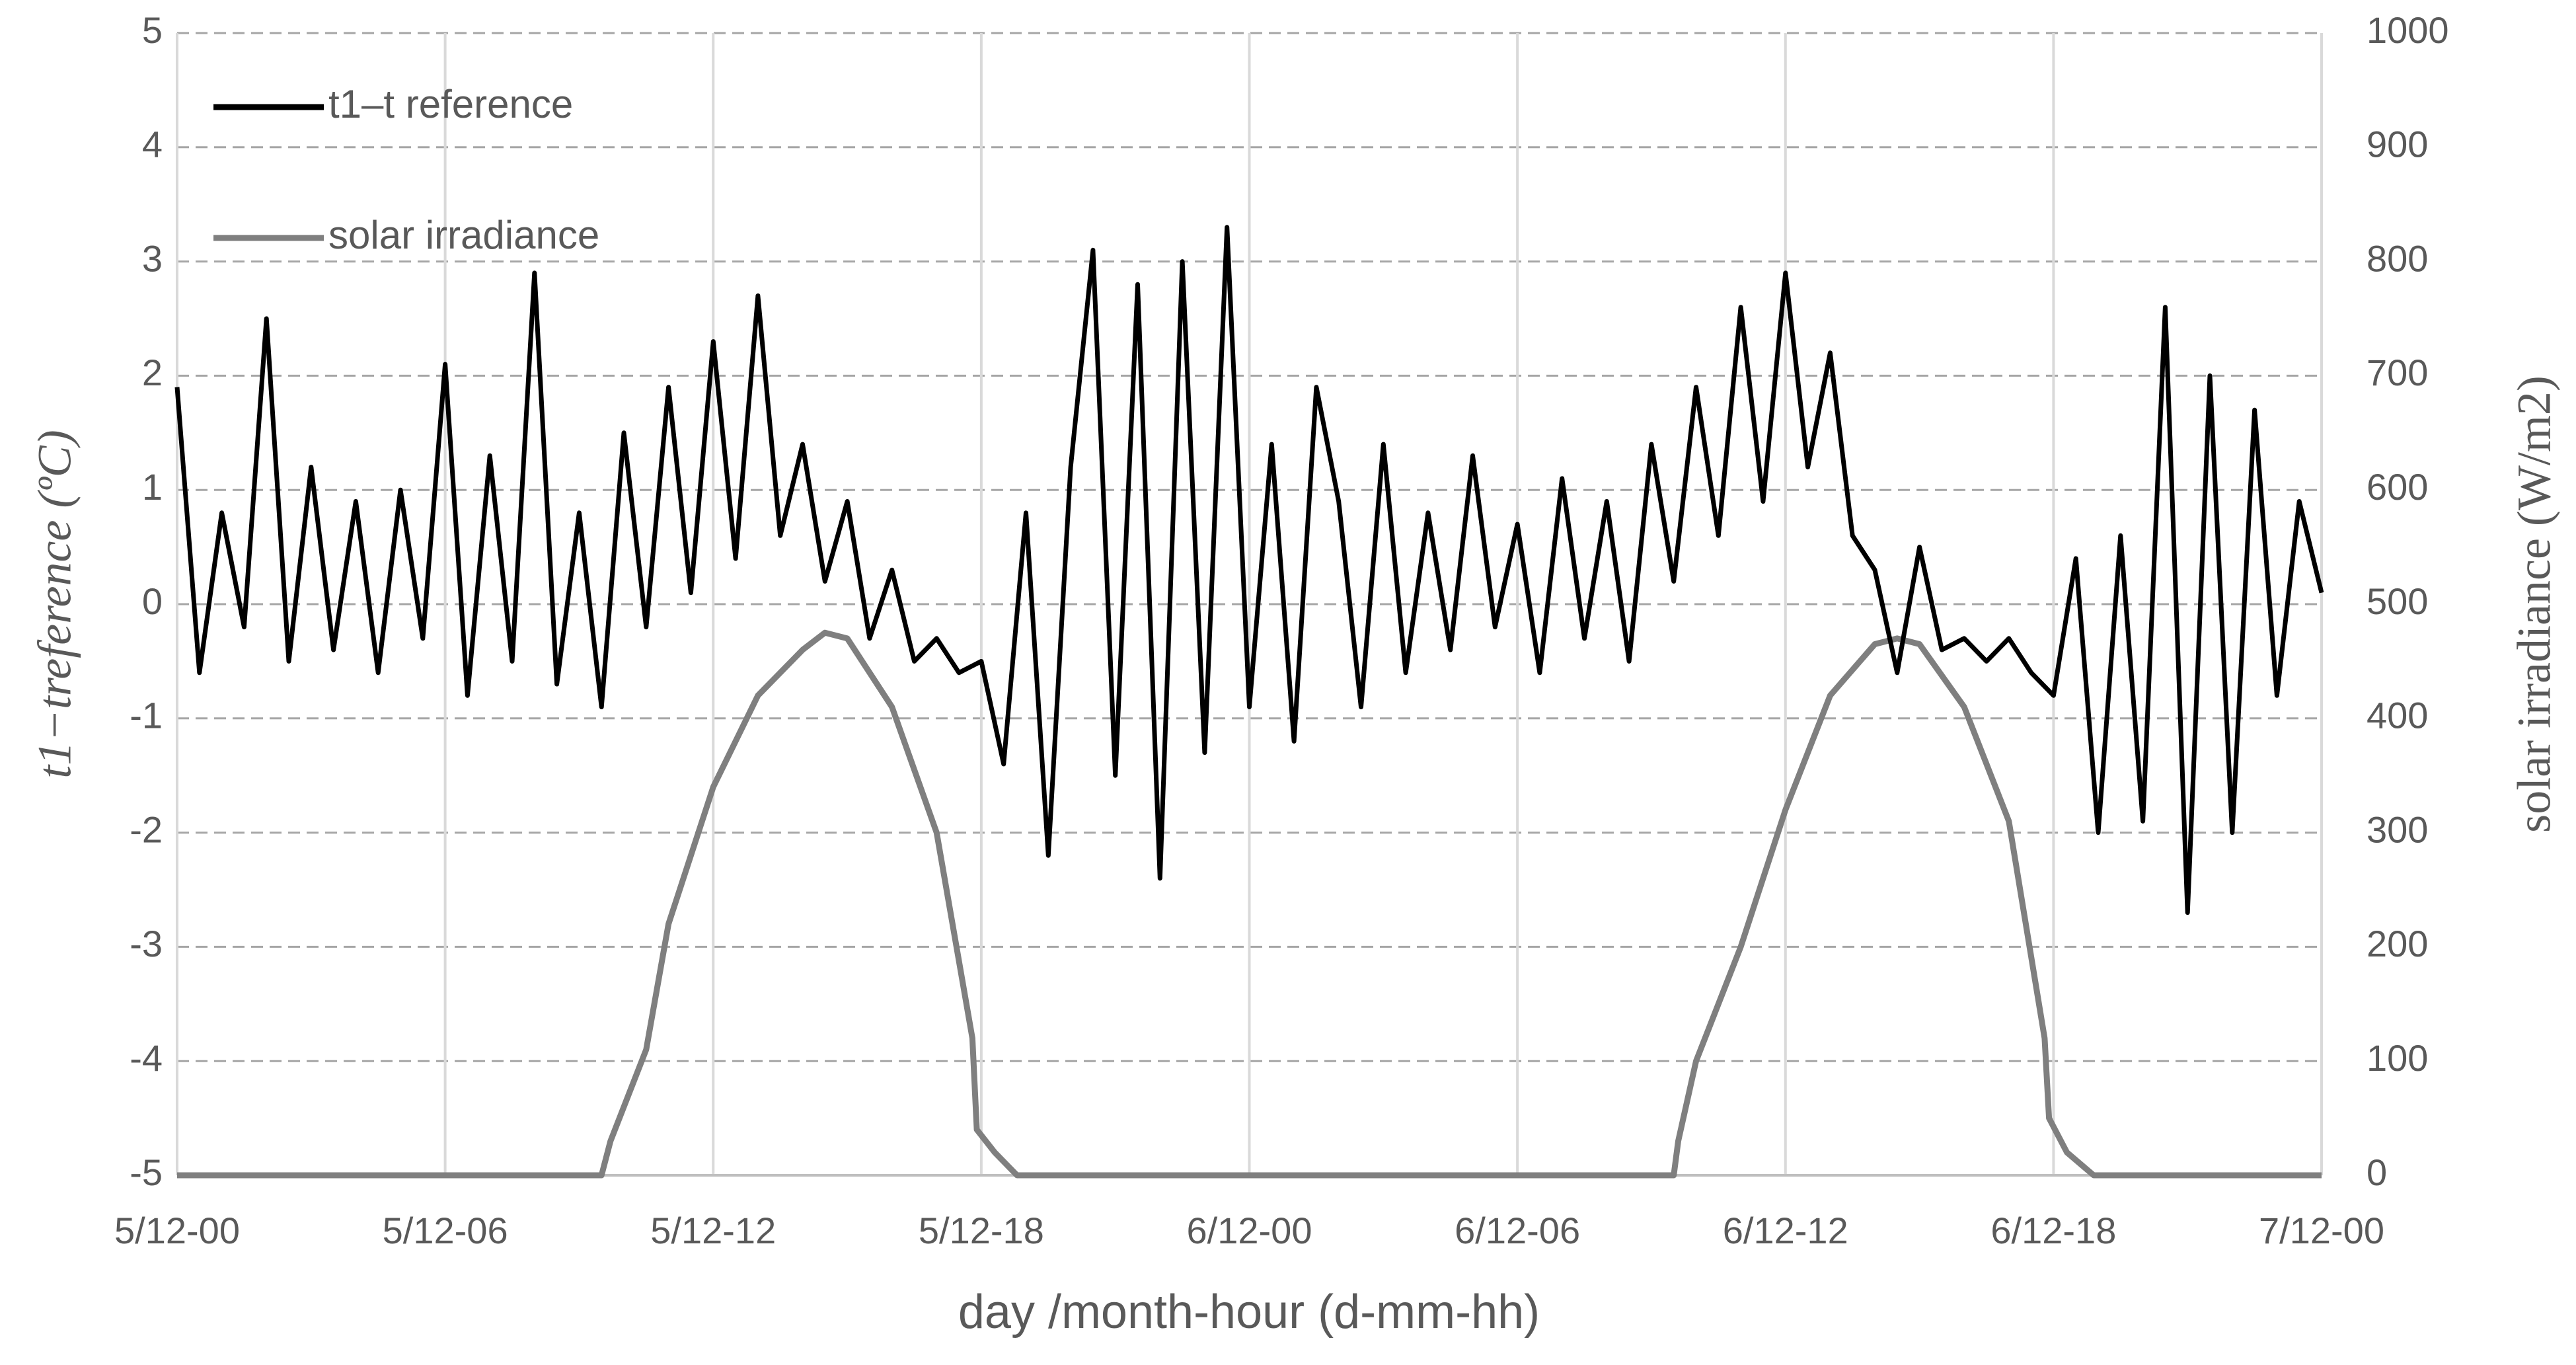  I want to click on y-tick-label: 1, so click(153, 487).